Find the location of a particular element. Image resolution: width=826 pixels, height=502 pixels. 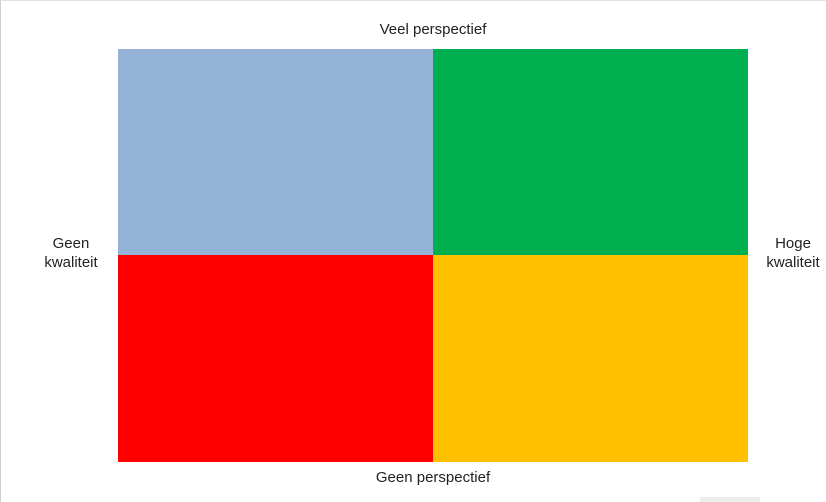

left-axis-label: Geen kwaliteit is located at coordinates (71, 253).